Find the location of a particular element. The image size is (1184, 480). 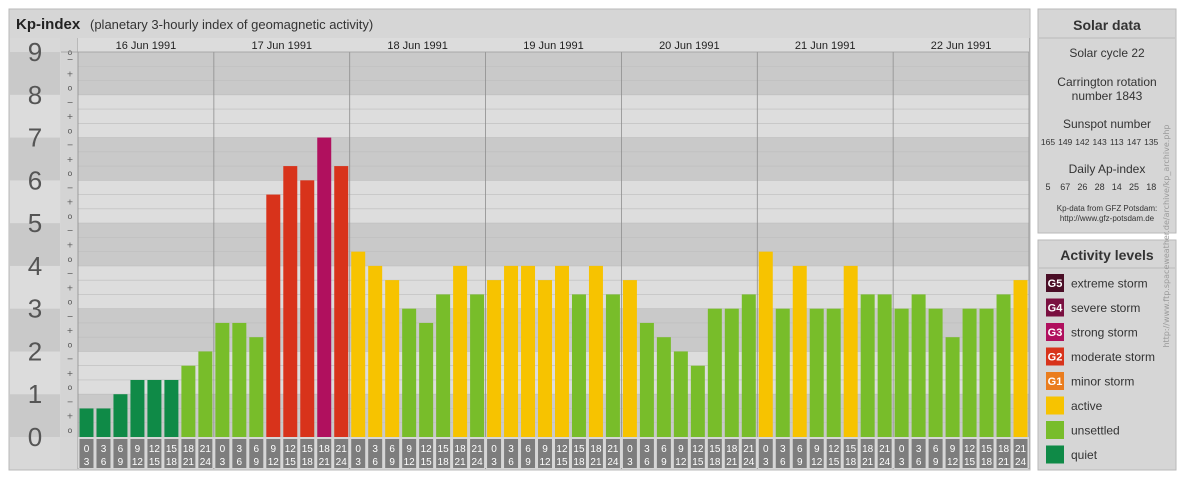

day-label: 16 Jun 1991 is located at coordinates (146, 46).